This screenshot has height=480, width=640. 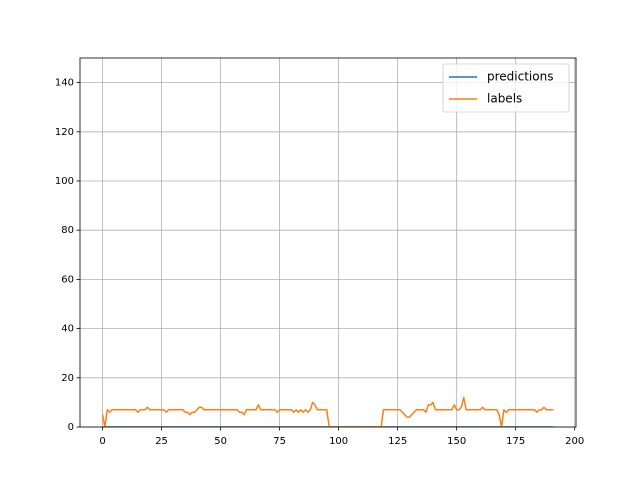 What do you see at coordinates (161, 441) in the screenshot?
I see `x-tick-label: 25` at bounding box center [161, 441].